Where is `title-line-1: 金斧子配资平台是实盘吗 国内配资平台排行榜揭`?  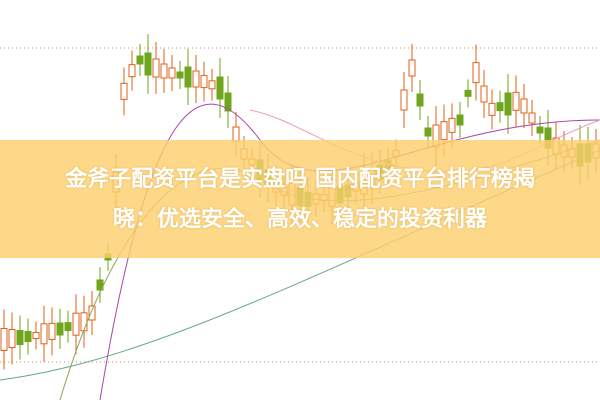 title-line-1: 金斧子配资平台是实盘吗 国内配资平台排行榜揭 is located at coordinates (300, 179).